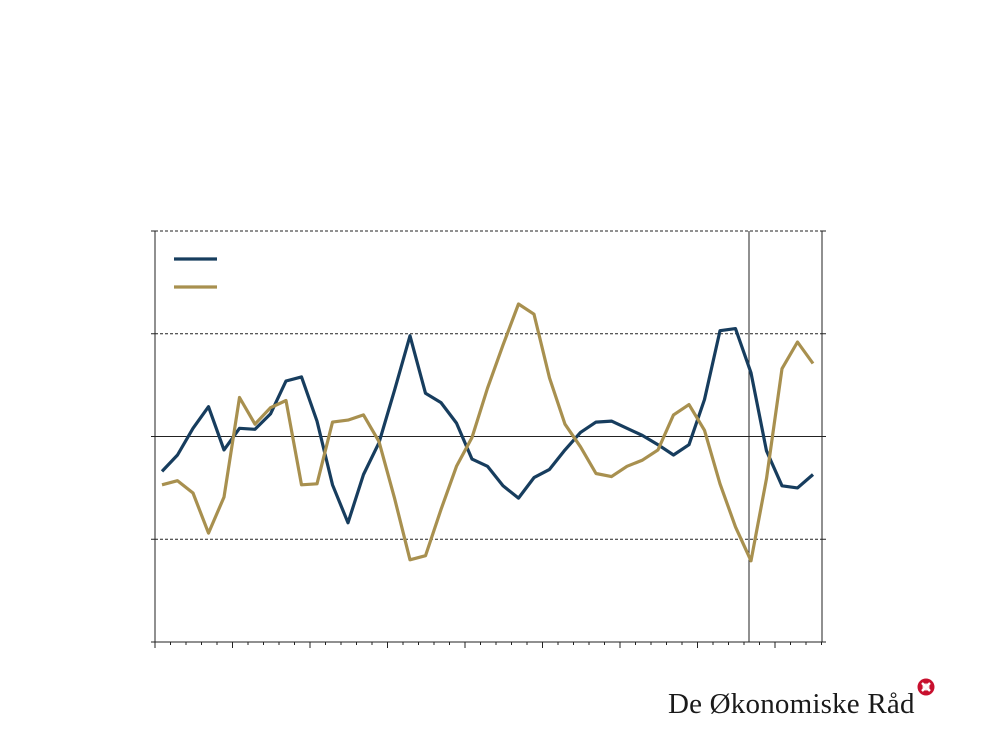 This screenshot has width=1000, height=750. I want to click on brand-block: De Økonomiske Råd, so click(801, 701).